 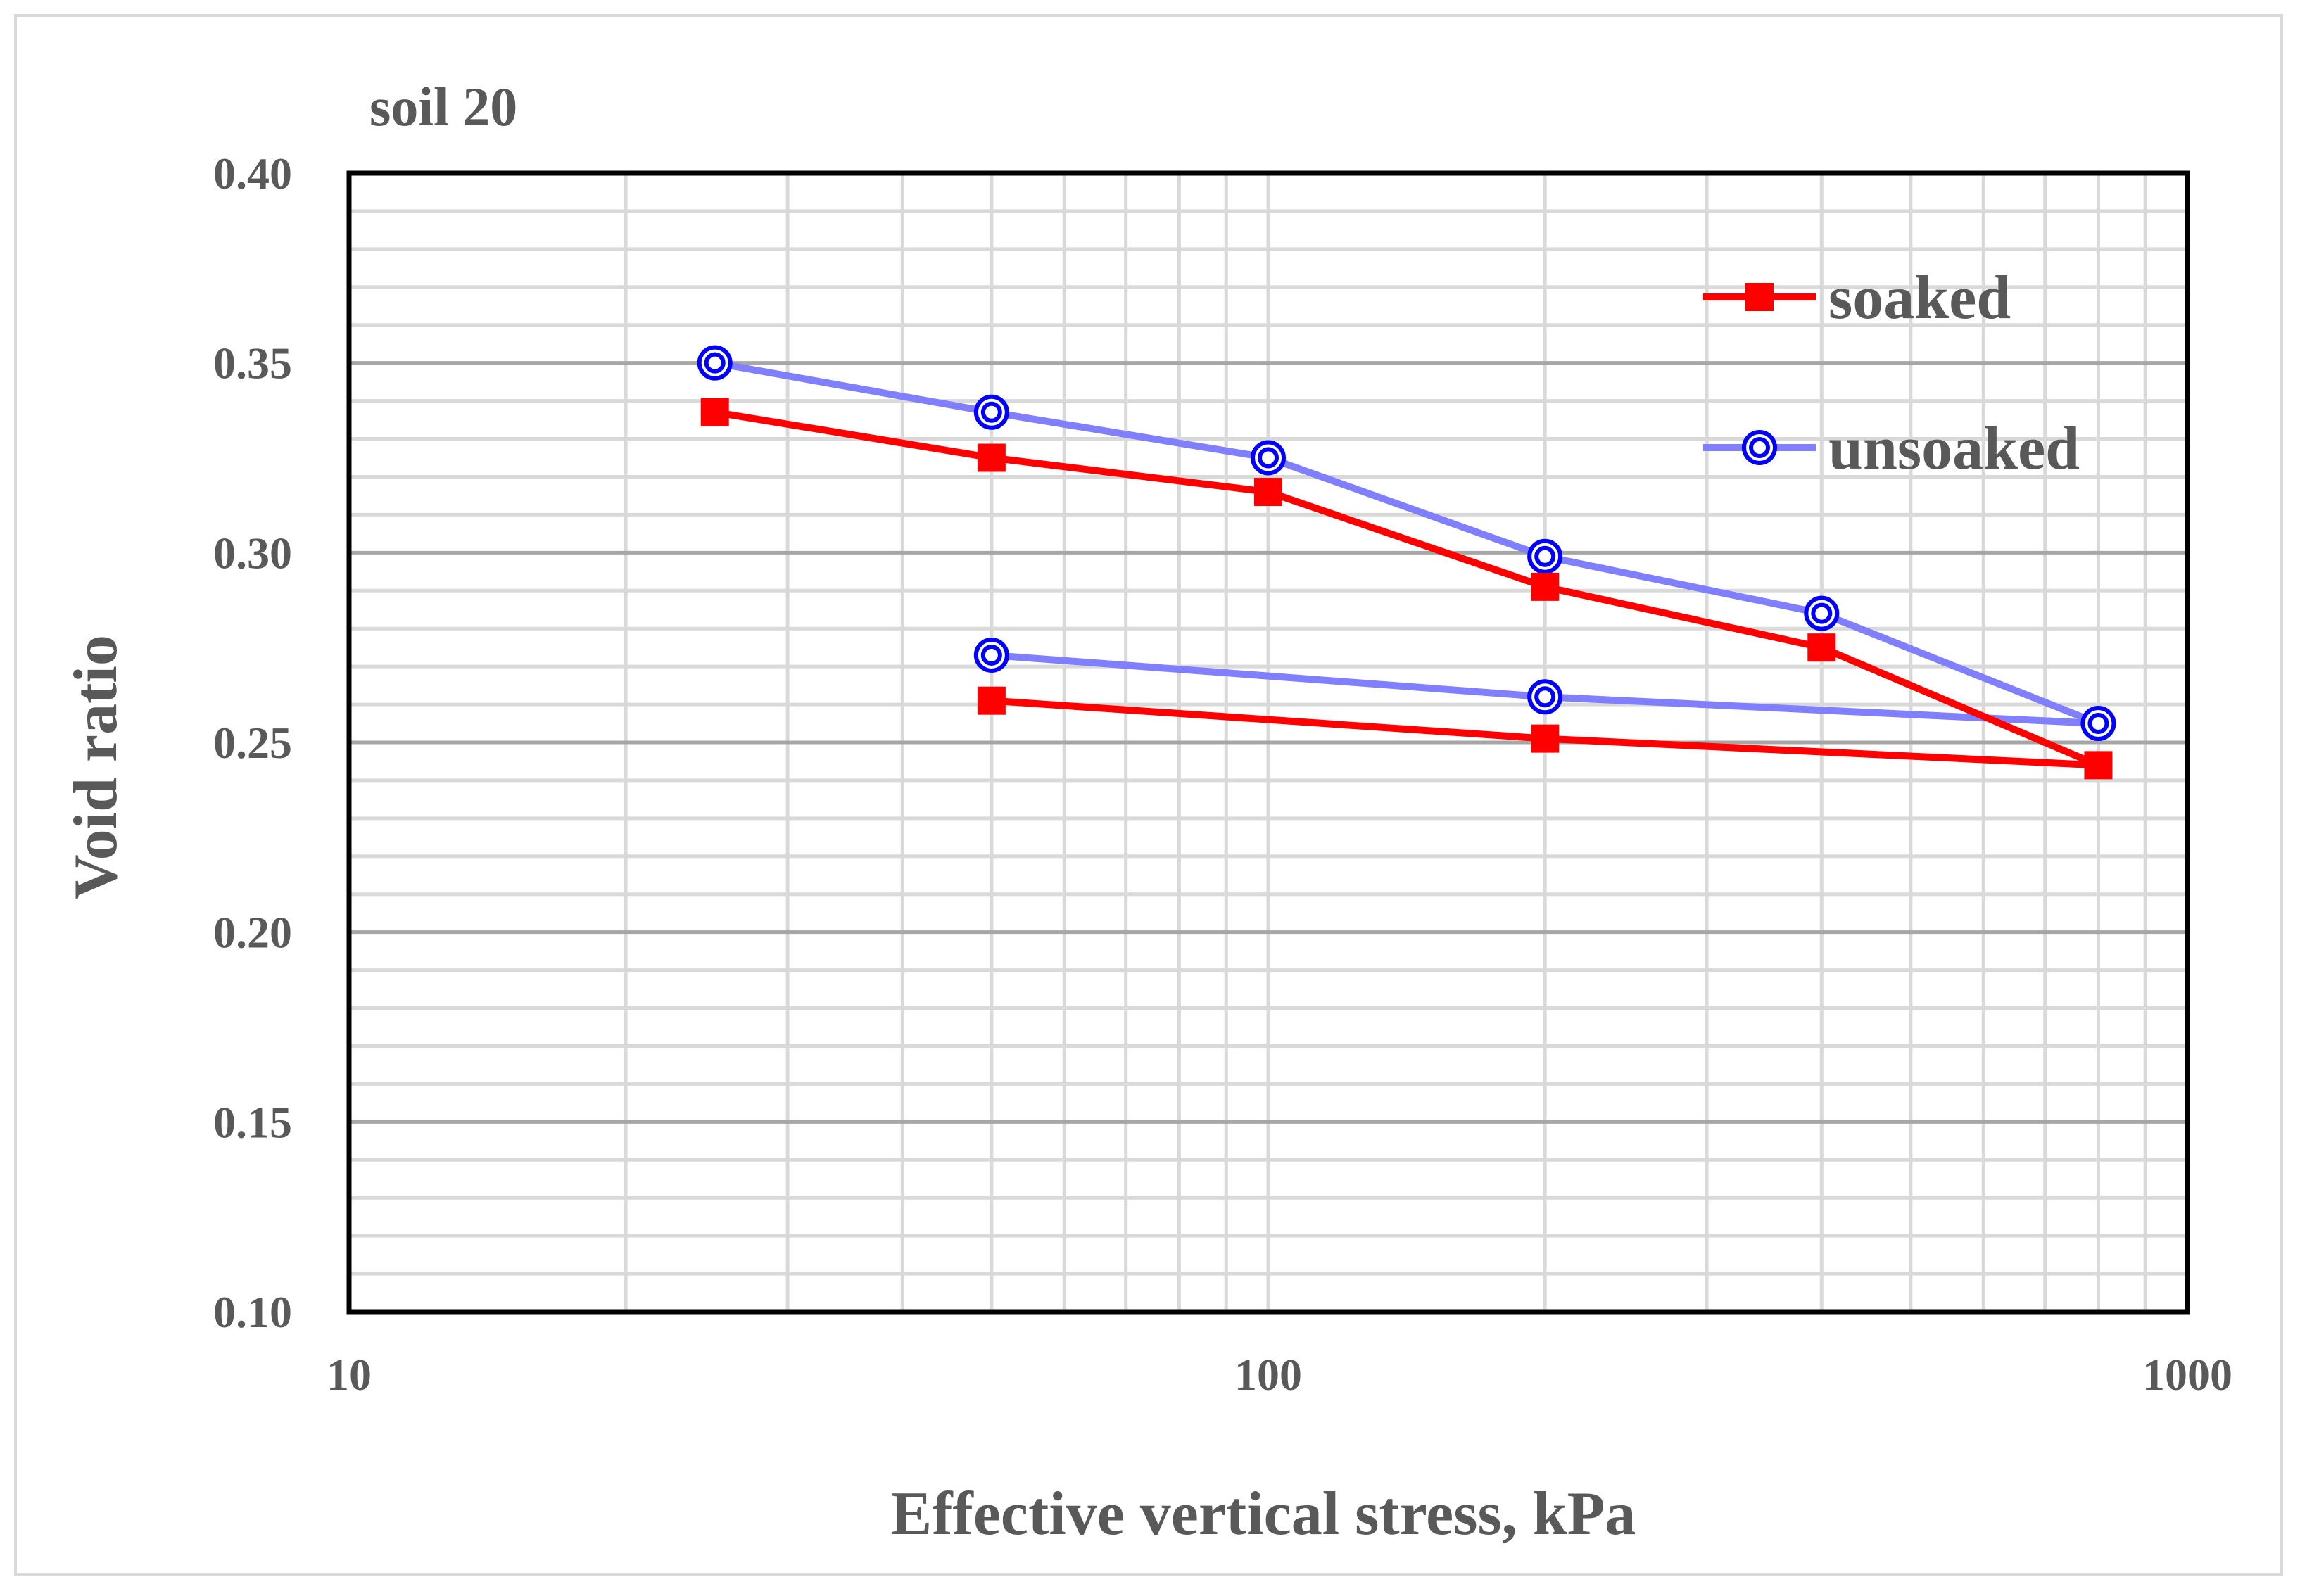 I want to click on y-tick-label: 0.10, so click(x=252, y=1312).